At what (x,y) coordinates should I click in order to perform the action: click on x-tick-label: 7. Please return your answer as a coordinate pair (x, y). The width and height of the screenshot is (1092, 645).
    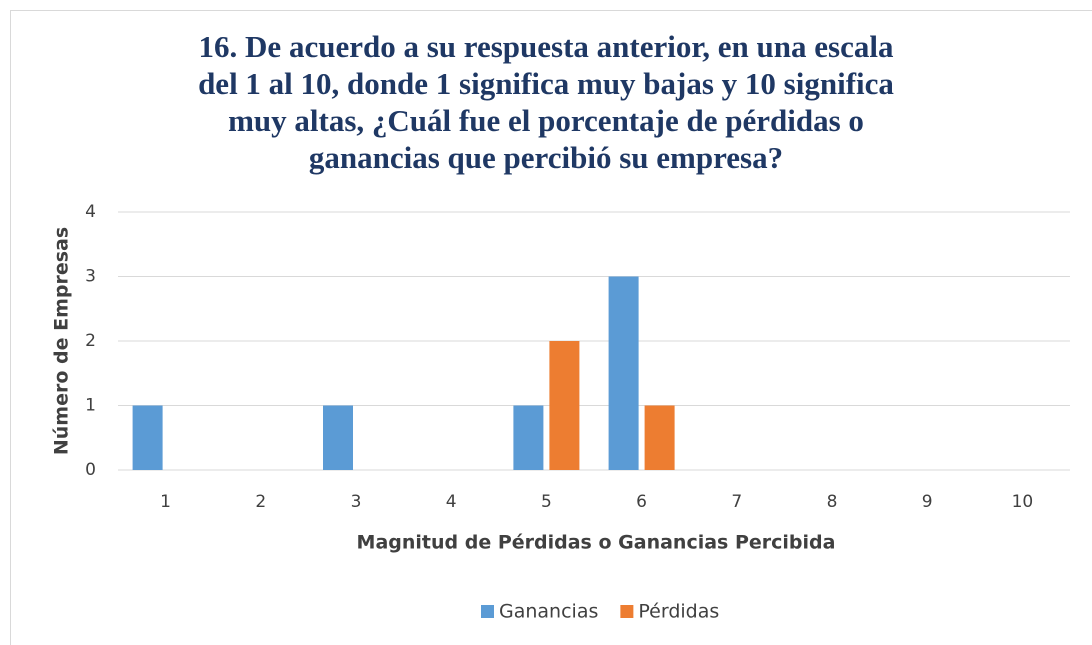
    Looking at the image, I should click on (736, 502).